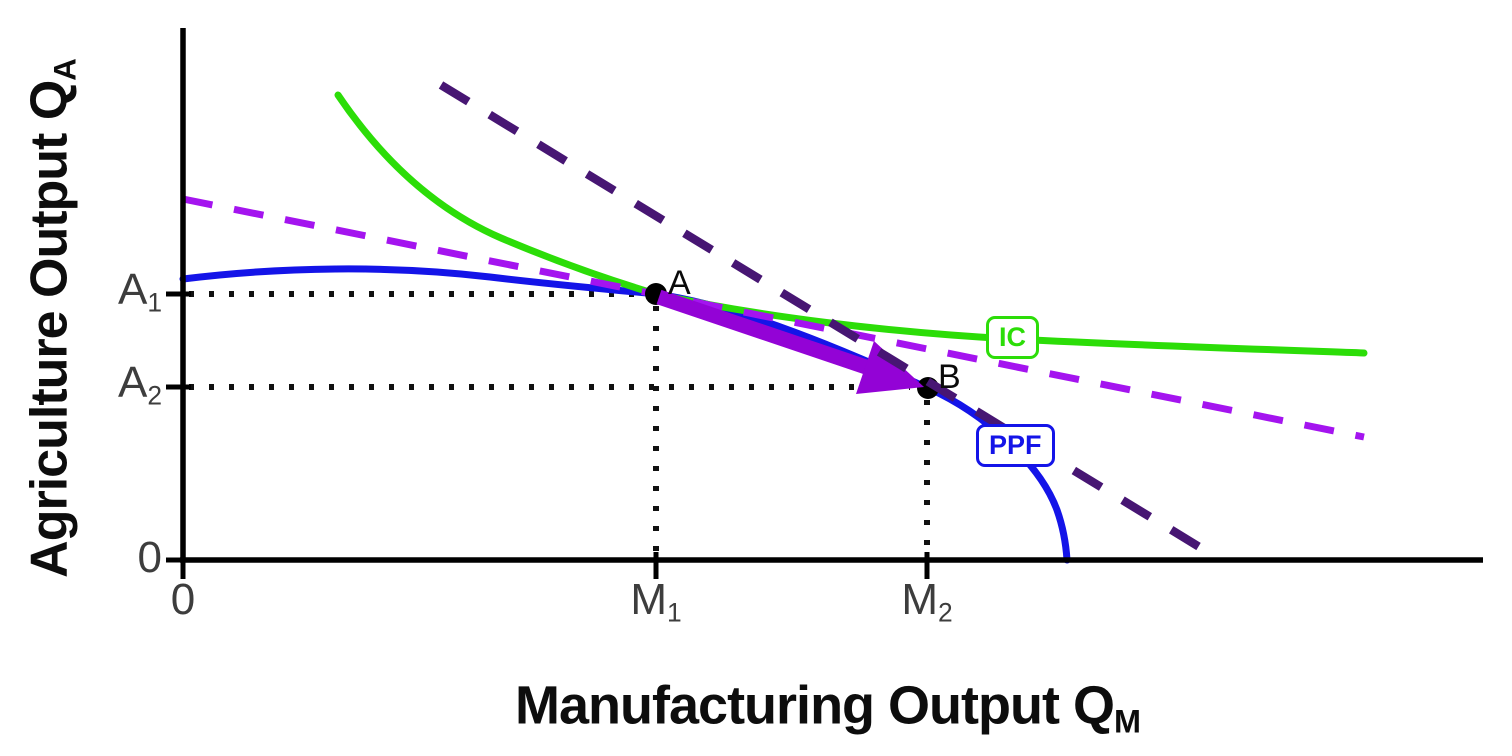 This screenshot has height=756, width=1512. What do you see at coordinates (107, 558) in the screenshot?
I see `y-tick-label-zero: 0` at bounding box center [107, 558].